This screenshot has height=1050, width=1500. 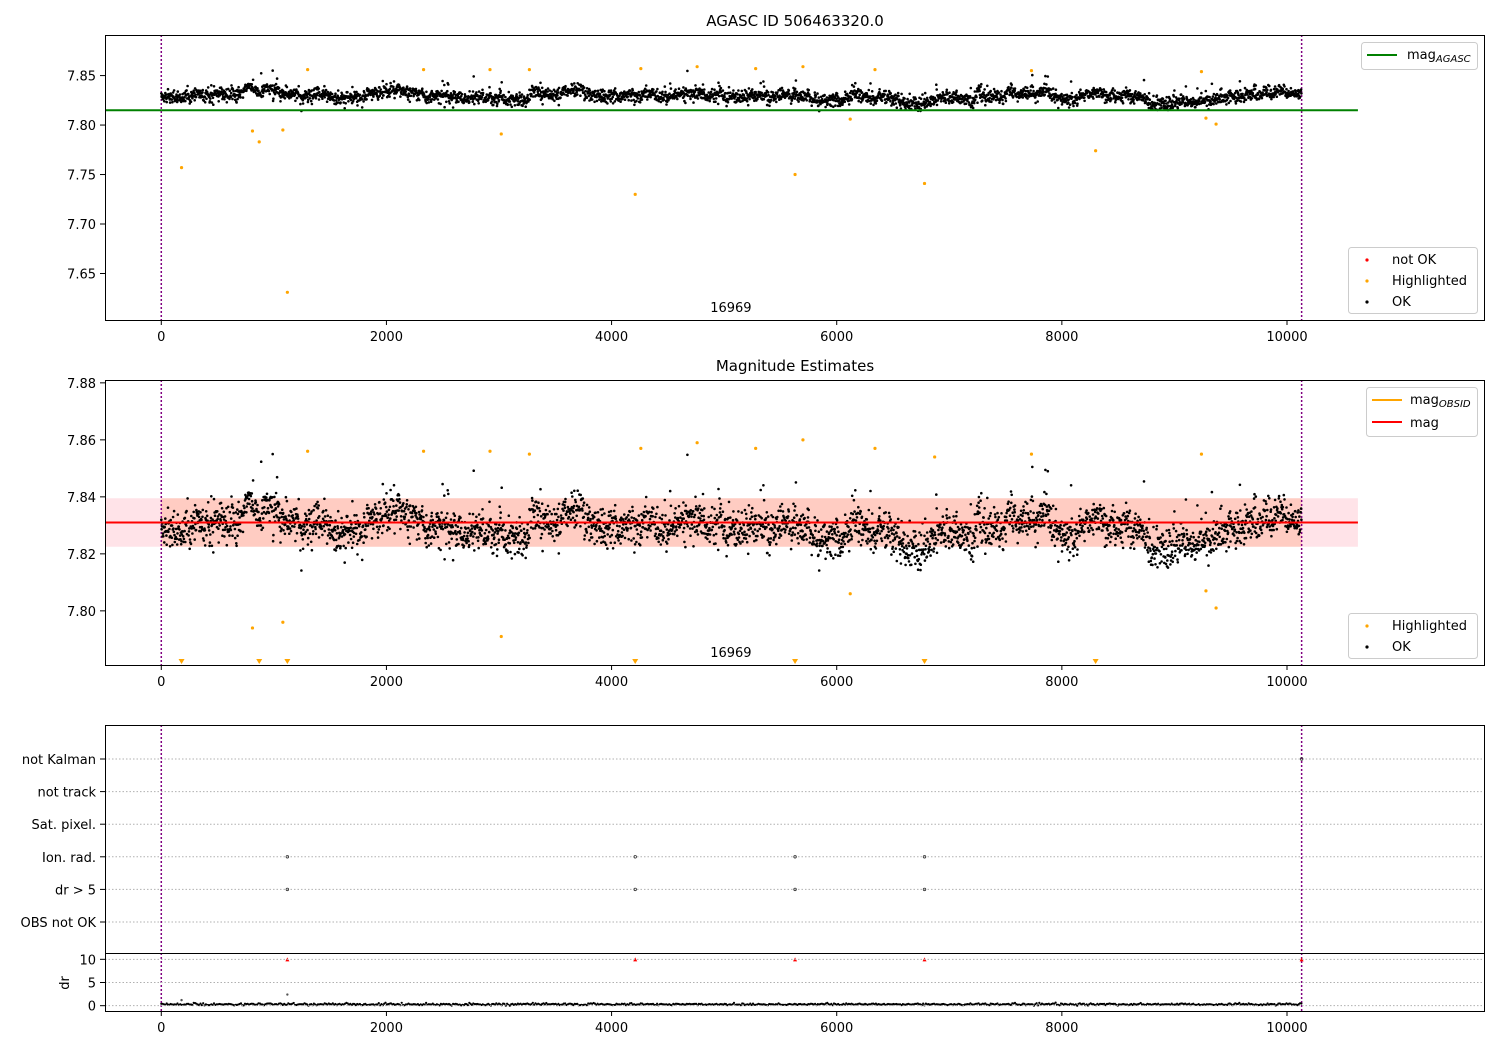 I want to click on x-tick-label: 10000, so click(x=1286, y=337).